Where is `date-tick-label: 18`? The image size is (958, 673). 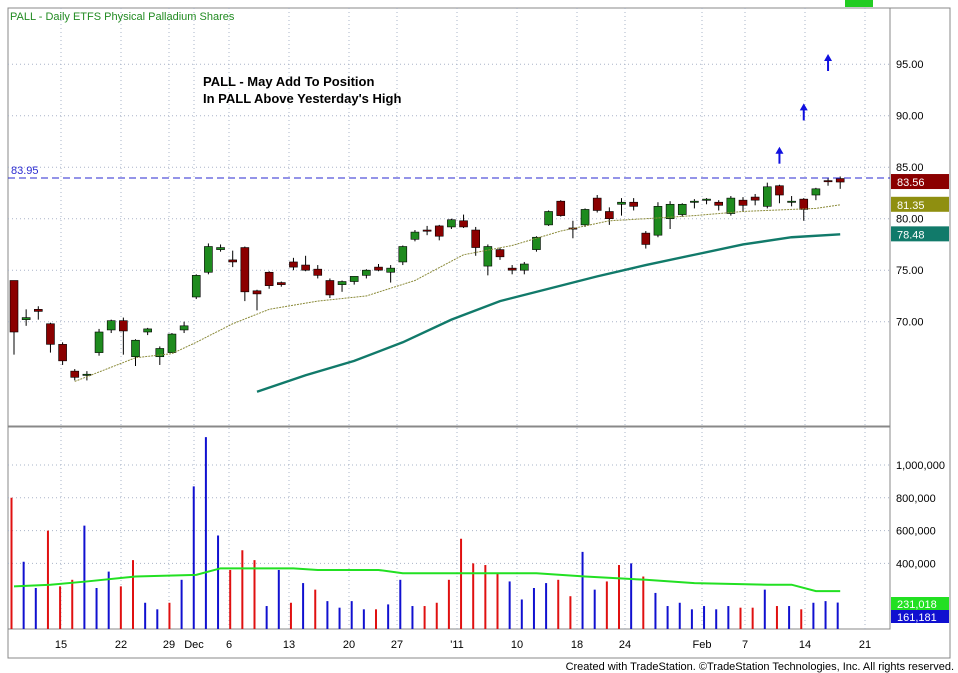 date-tick-label: 18 is located at coordinates (577, 645).